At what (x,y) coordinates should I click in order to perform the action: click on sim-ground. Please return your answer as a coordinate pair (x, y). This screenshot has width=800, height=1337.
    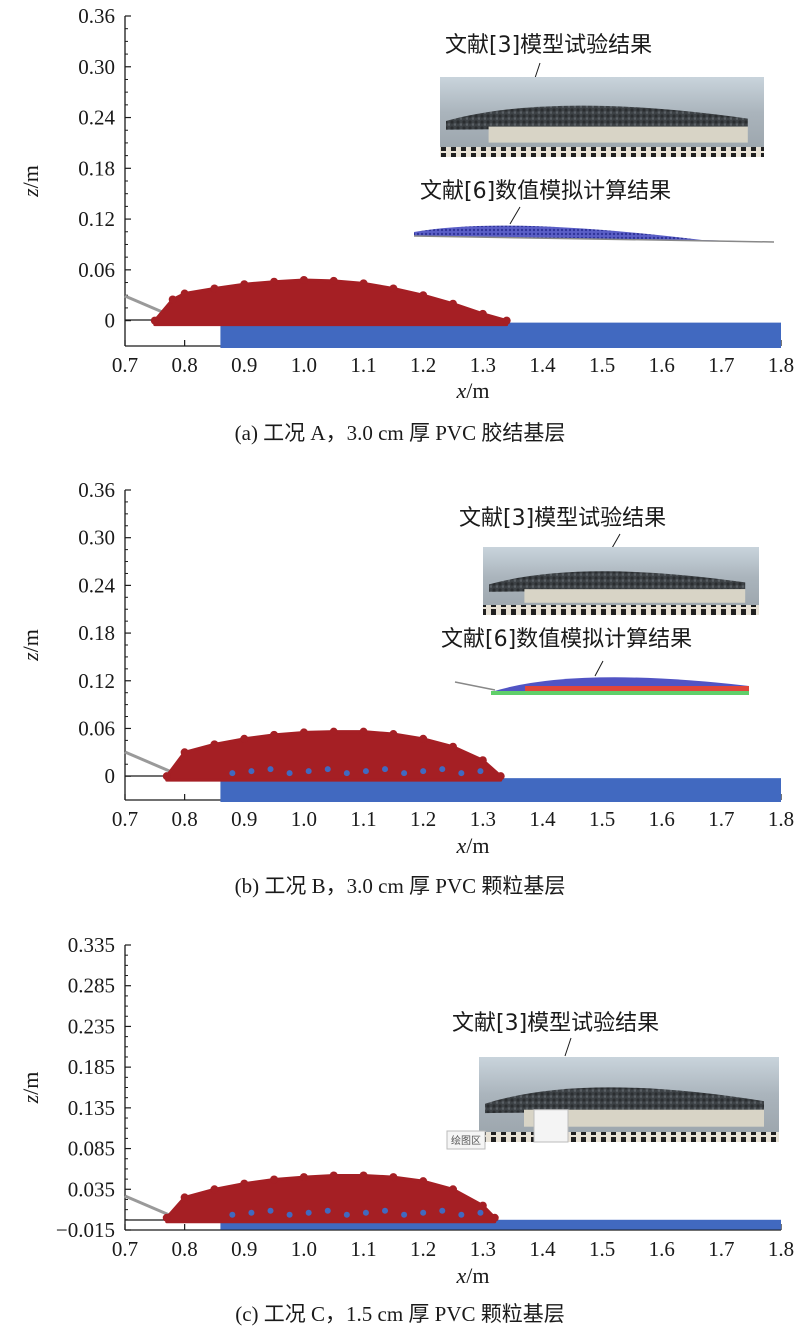
    Looking at the image, I should click on (475, 686).